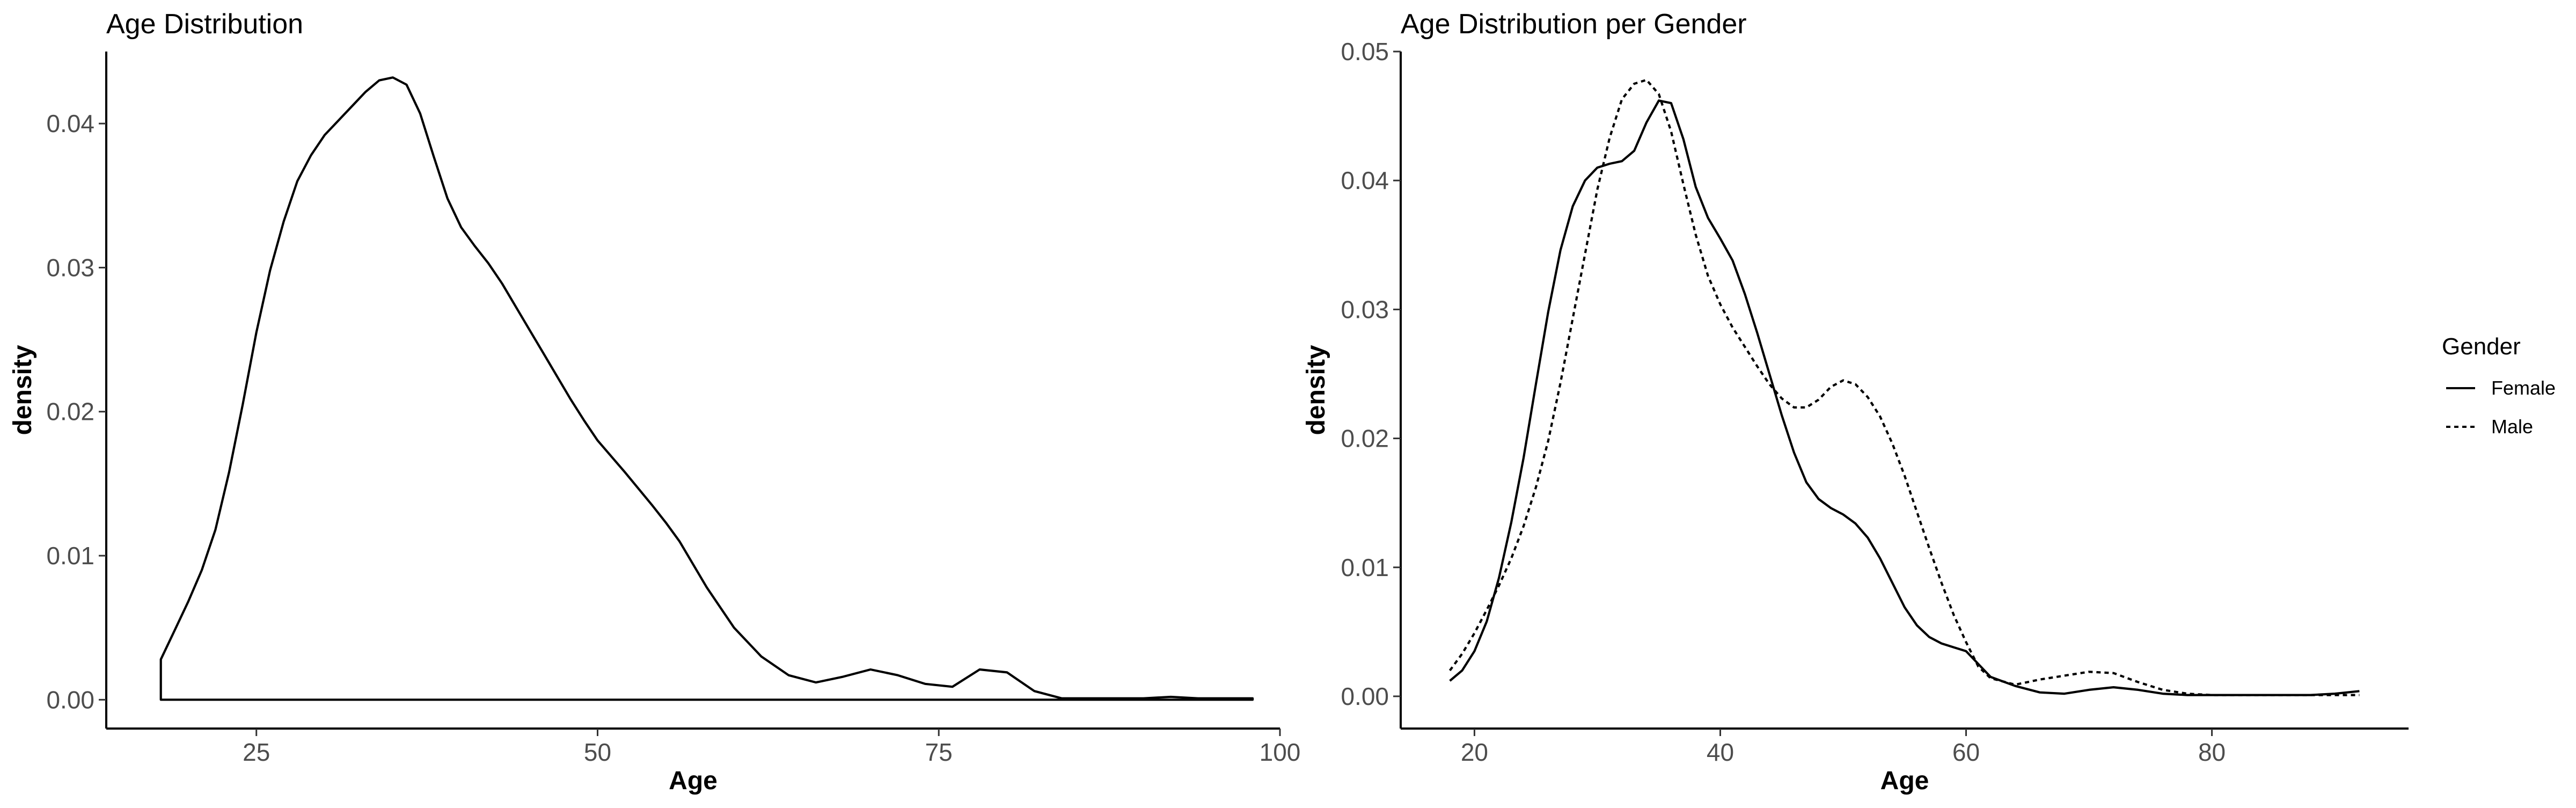  I want to click on x-tick-label: 50, so click(597, 752).